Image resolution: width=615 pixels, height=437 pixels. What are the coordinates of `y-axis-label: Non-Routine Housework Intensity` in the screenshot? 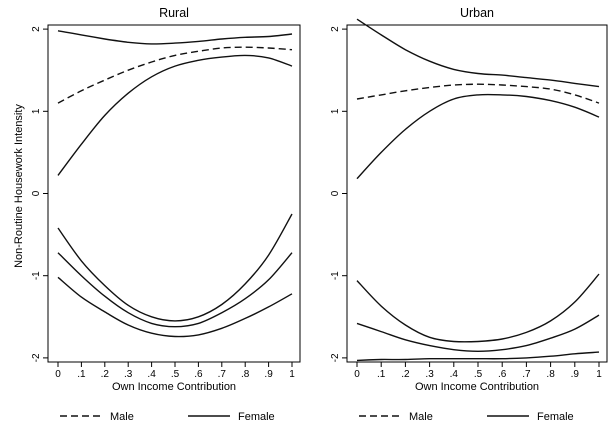 It's located at (19, 186).